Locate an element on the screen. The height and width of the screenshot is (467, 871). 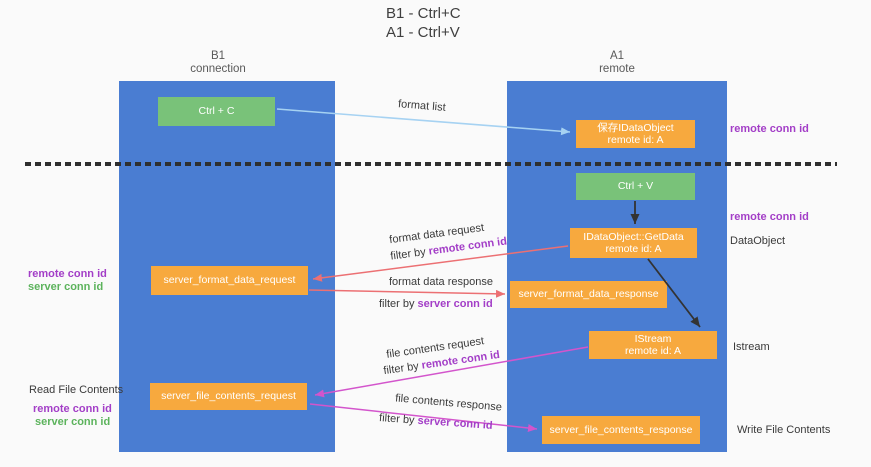
lane-left-name: B1 is located at coordinates (218, 56).